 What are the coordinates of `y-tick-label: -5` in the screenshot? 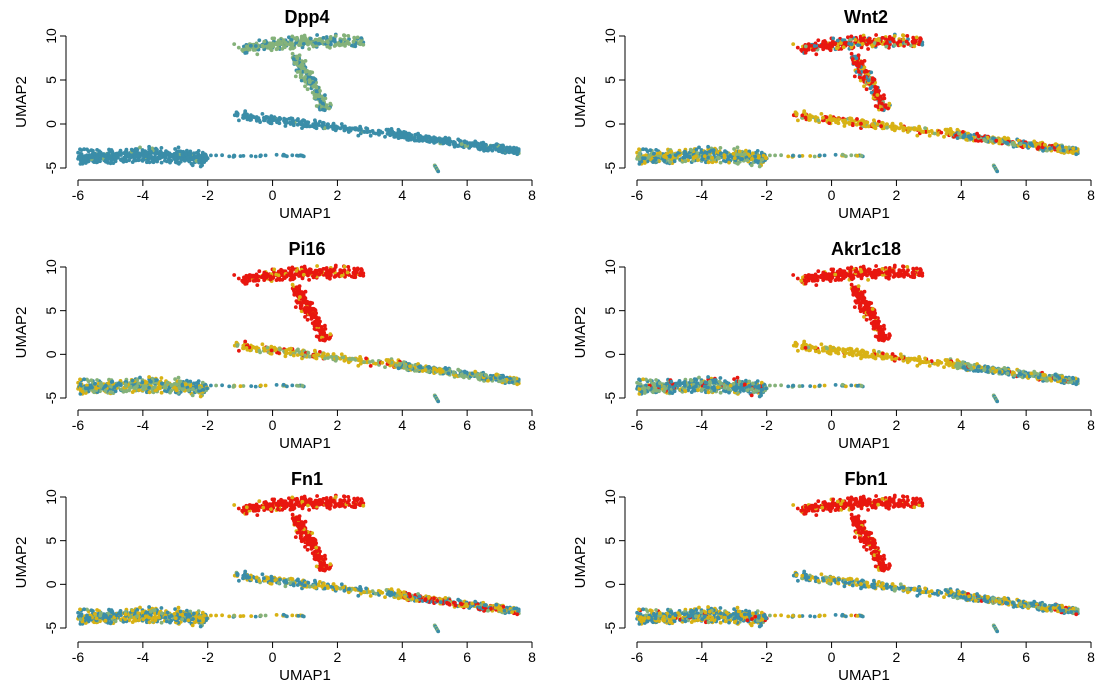 It's located at (51, 168).